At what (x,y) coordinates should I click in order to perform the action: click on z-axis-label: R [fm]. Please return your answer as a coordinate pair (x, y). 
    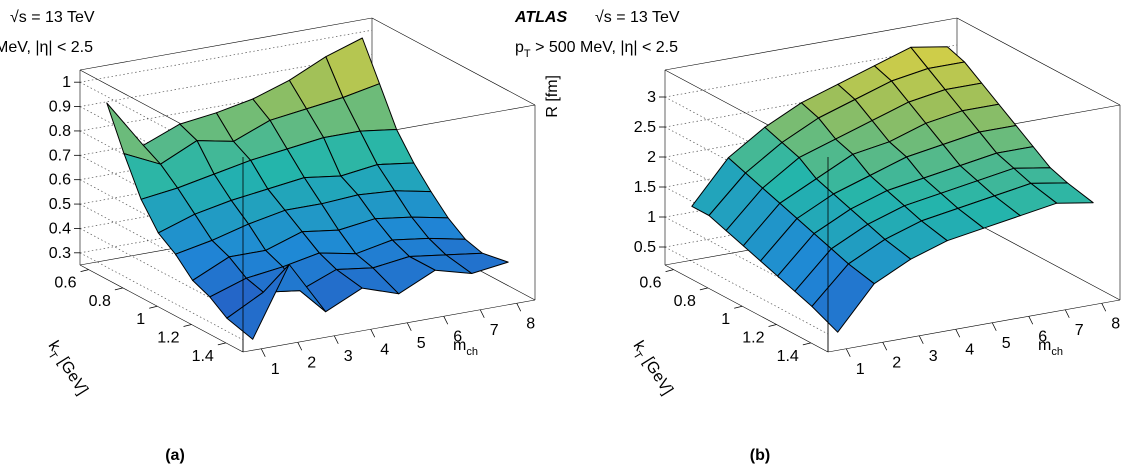
    Looking at the image, I should click on (552, 96).